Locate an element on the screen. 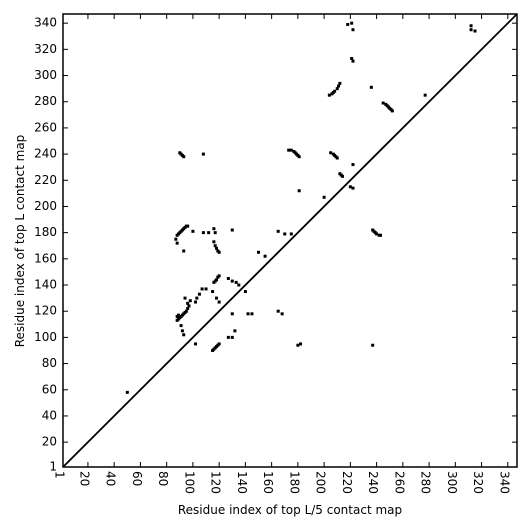  y-tick-label: 300 is located at coordinates (45, 75).